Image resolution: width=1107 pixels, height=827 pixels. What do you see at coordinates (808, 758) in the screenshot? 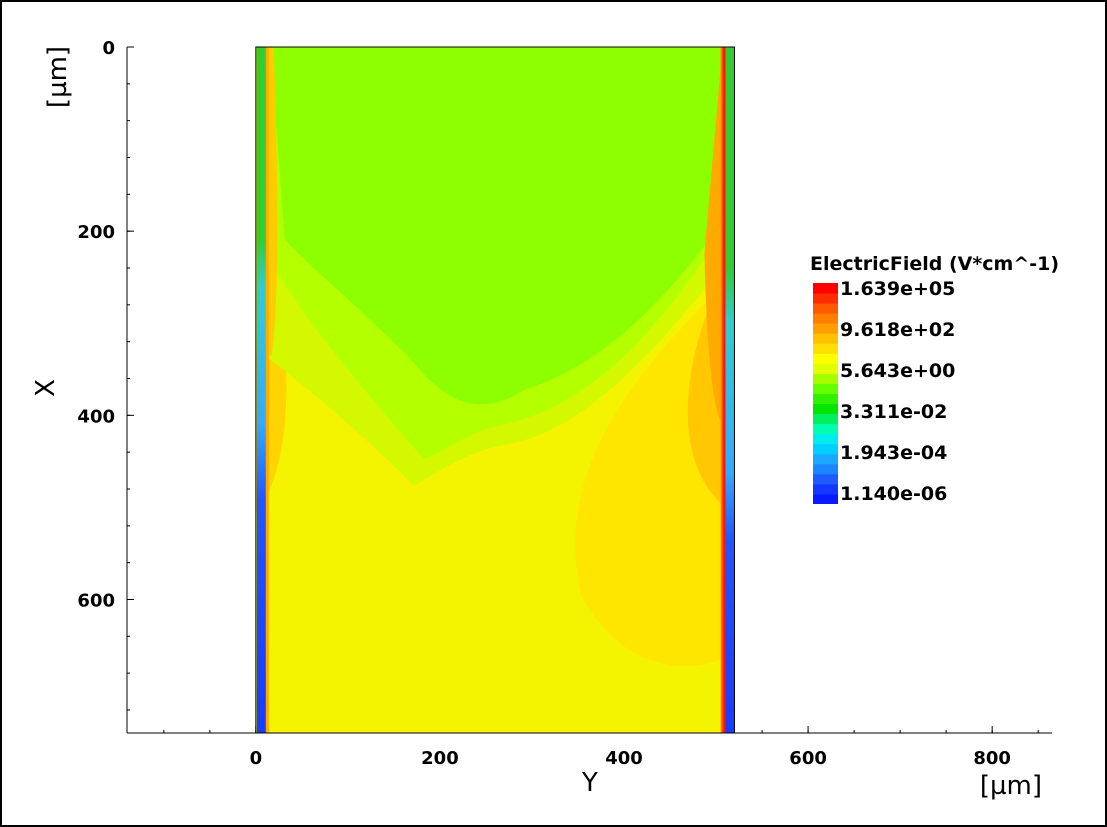
I see `x-tick-label: 600` at bounding box center [808, 758].